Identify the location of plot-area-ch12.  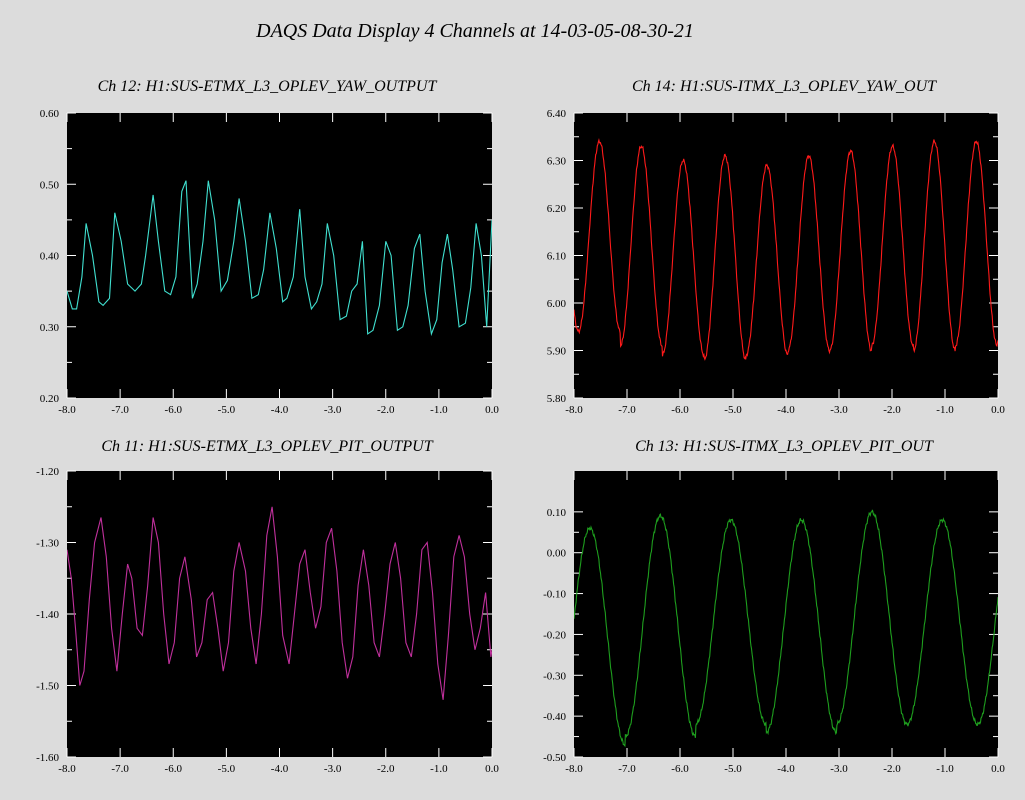
(279, 255).